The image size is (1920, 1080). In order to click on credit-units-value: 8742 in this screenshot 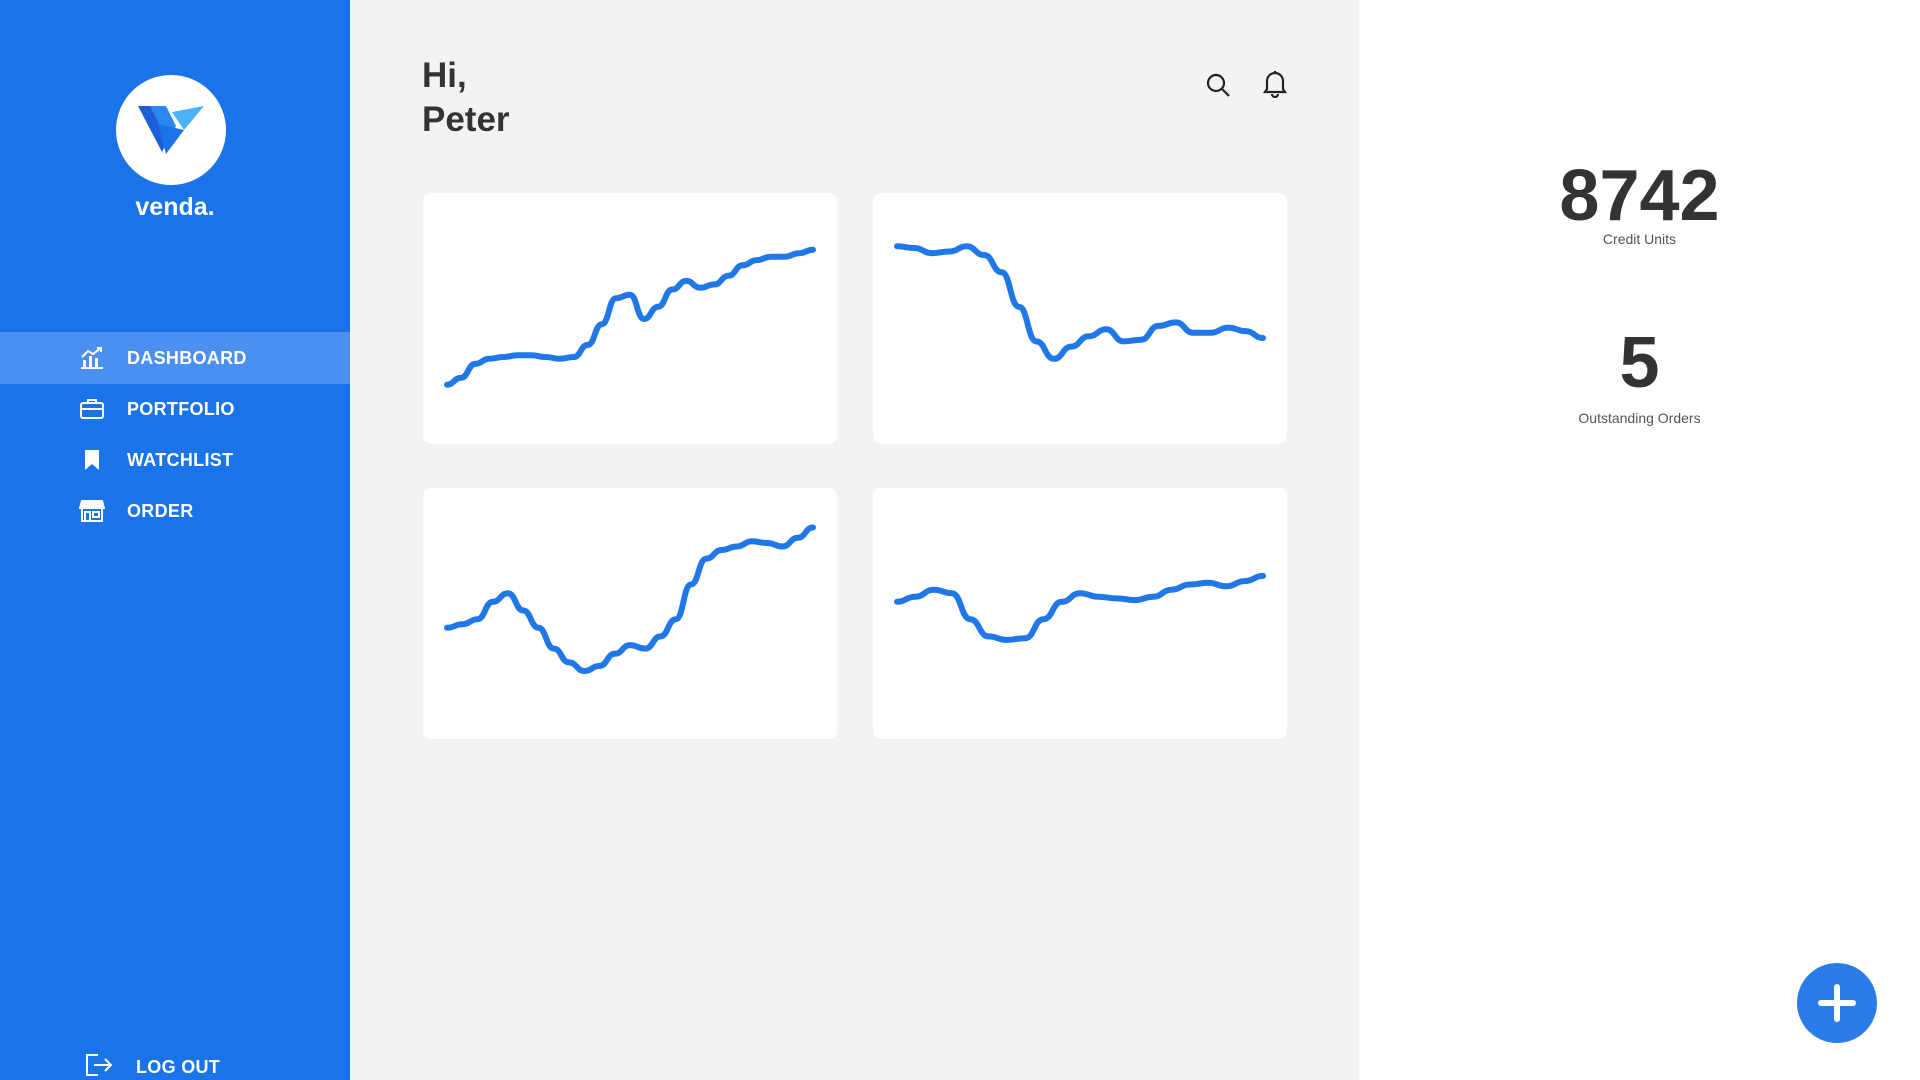, I will do `click(1639, 196)`.